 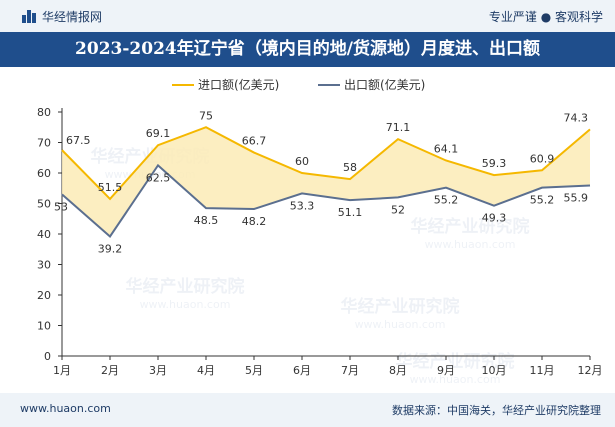 What do you see at coordinates (350, 212) in the screenshot?
I see `data-label-export: 51.1` at bounding box center [350, 212].